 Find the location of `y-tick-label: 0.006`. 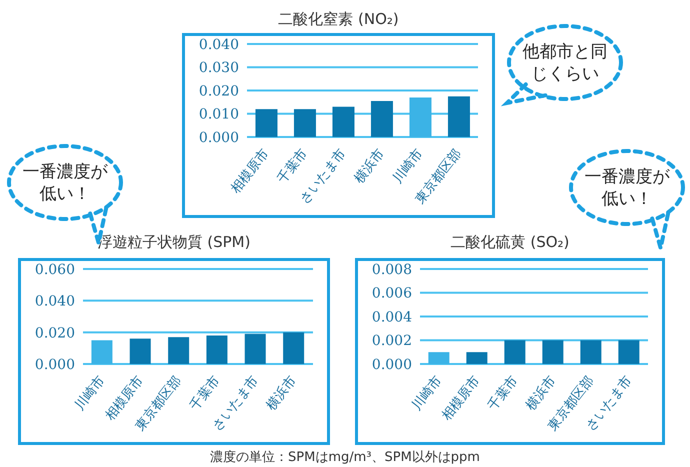

y-tick-label: 0.006 is located at coordinates (392, 294).